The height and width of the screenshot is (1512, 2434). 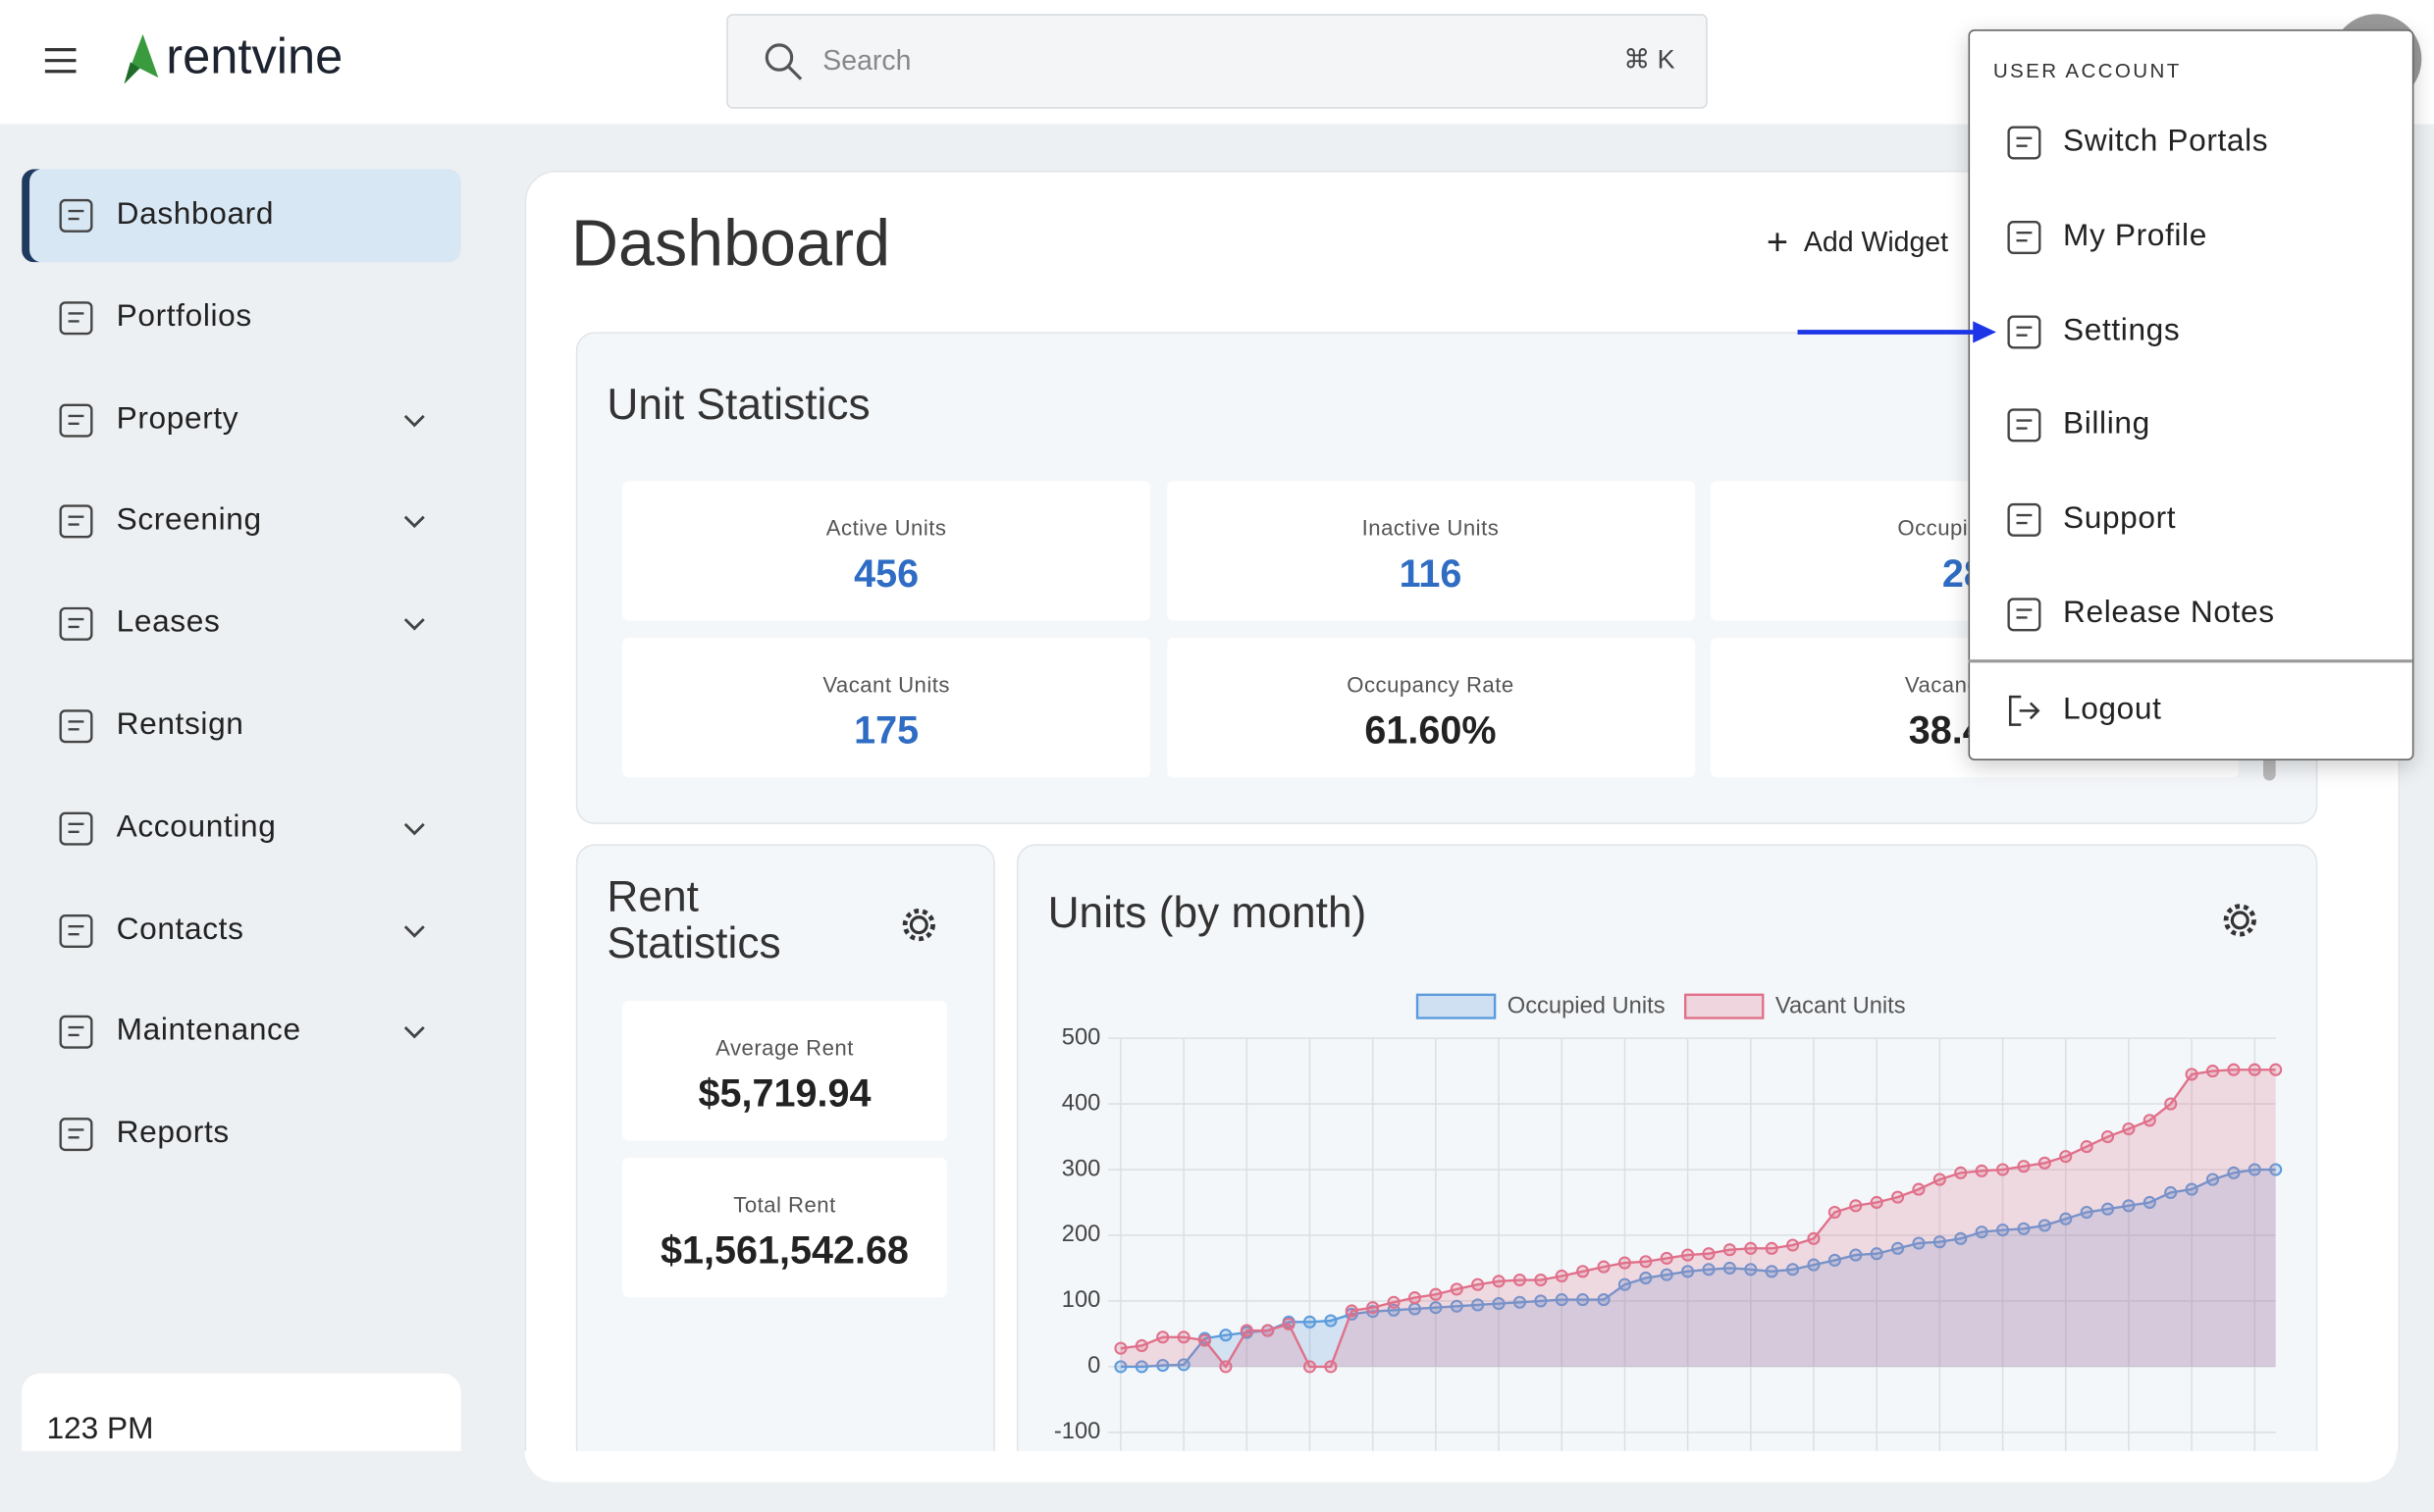 What do you see at coordinates (141, 58) in the screenshot?
I see `logo-mark` at bounding box center [141, 58].